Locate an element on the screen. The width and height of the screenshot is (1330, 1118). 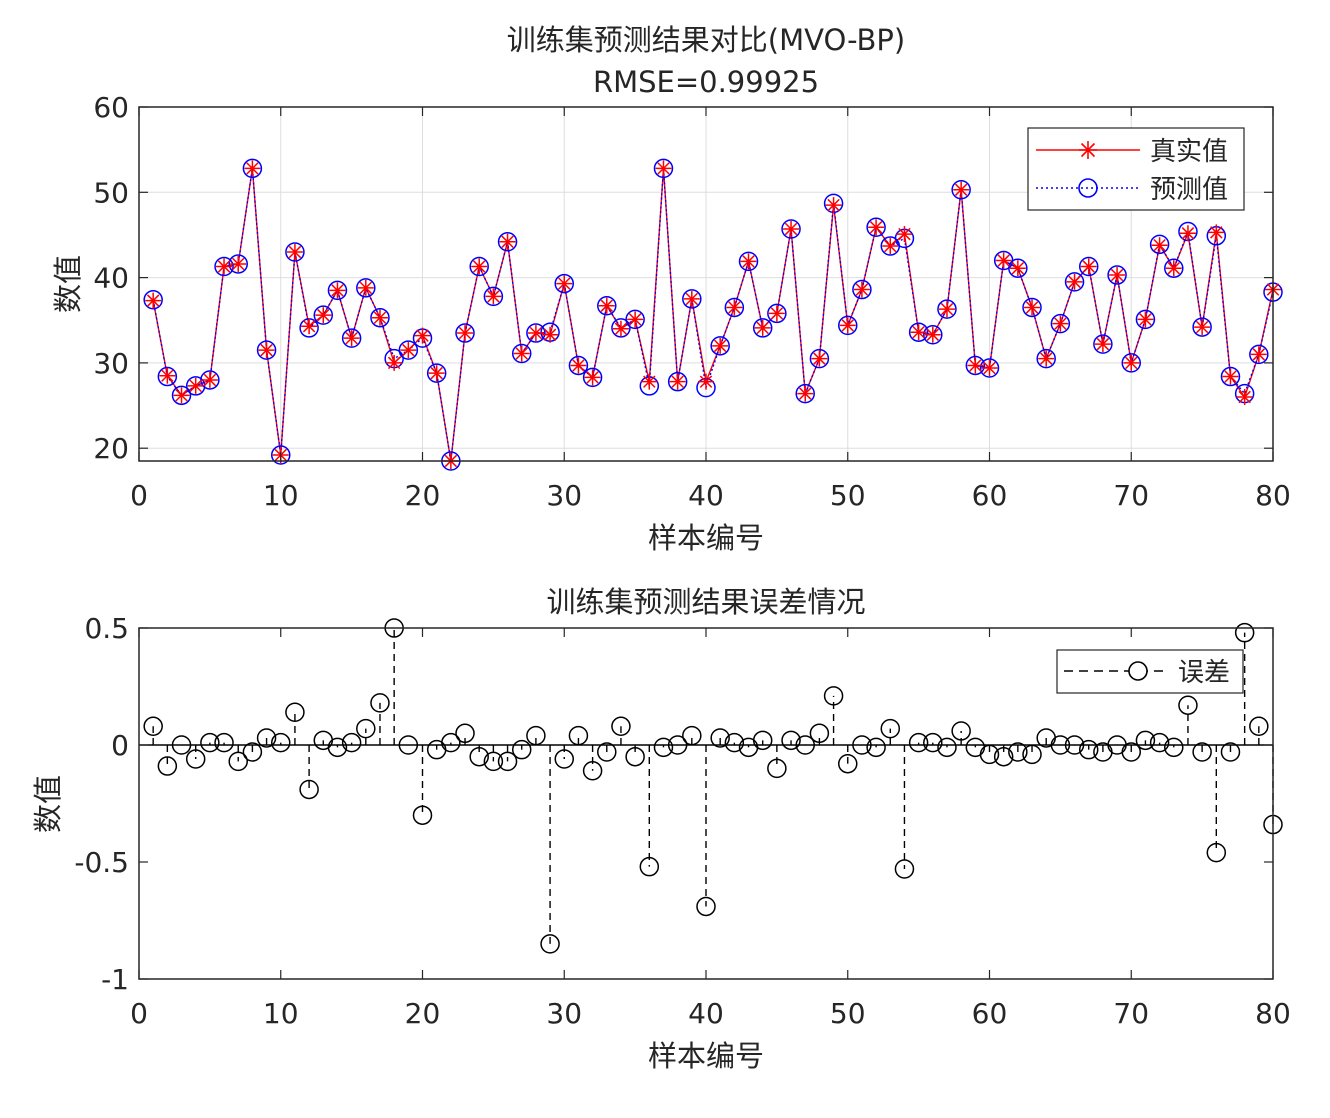
top-y-tick-label: 20 is located at coordinates (111, 448).